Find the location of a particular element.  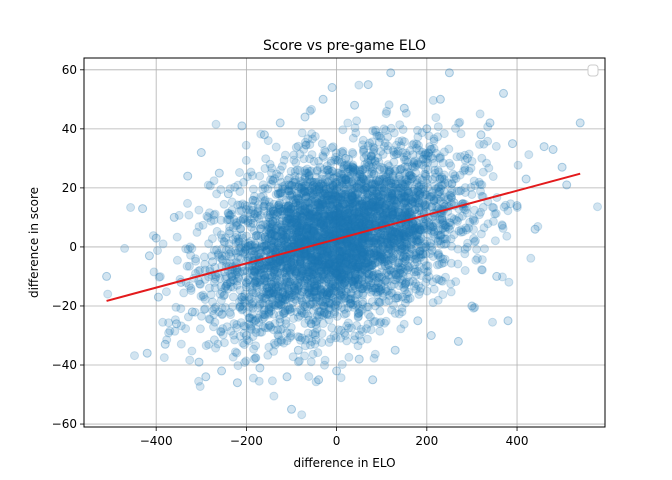

y-tick-label: −20 is located at coordinates (64, 306).